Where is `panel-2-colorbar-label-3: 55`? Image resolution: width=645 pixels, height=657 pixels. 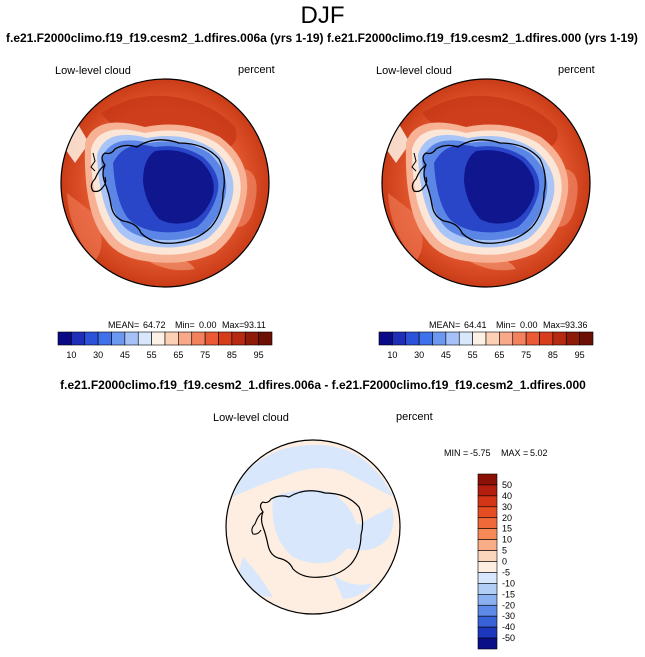 panel-2-colorbar-label-3: 55 is located at coordinates (473, 355).